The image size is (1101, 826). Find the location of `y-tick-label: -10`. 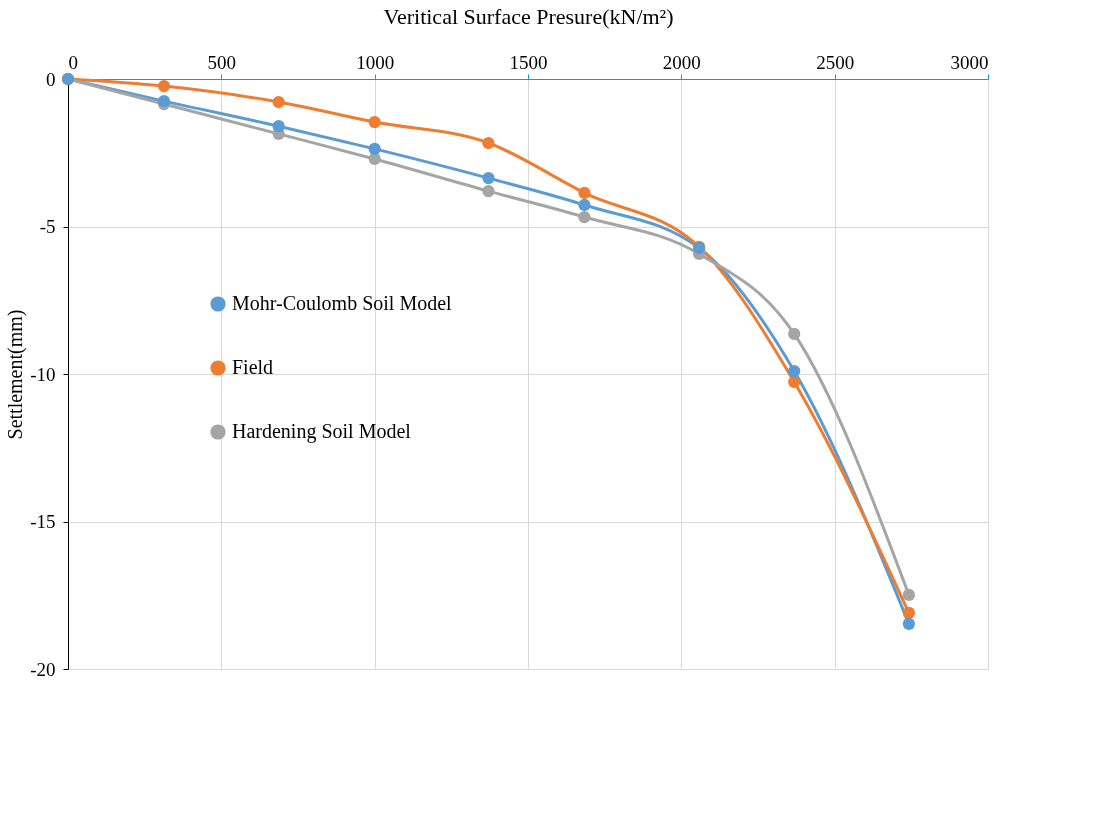

y-tick-label: -10 is located at coordinates (43, 374).